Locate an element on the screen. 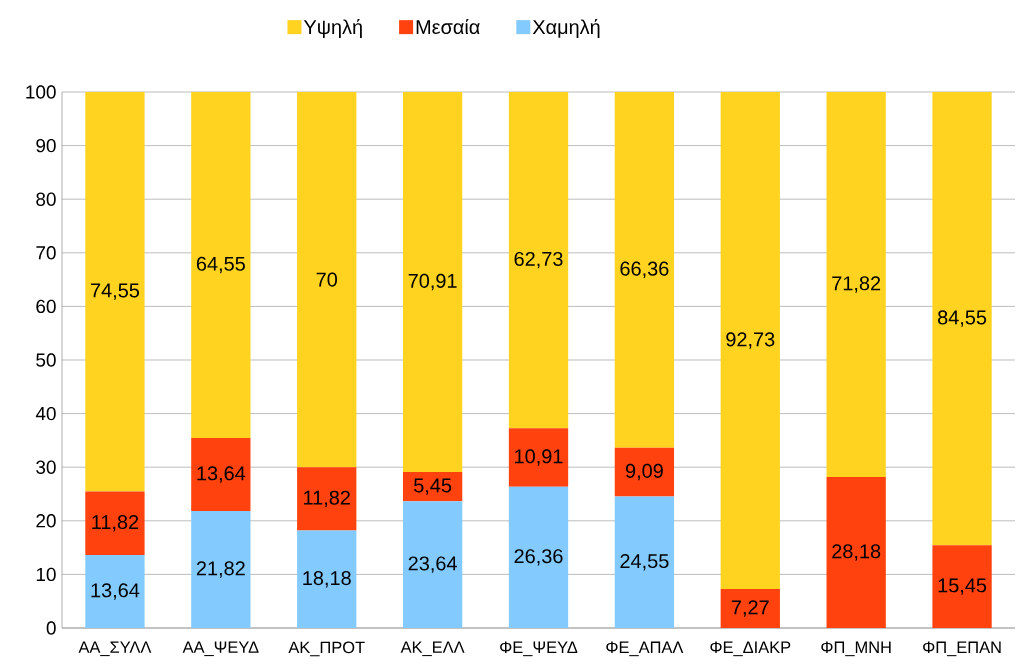 The image size is (1023, 667). data-label: 7,27 is located at coordinates (750, 608).